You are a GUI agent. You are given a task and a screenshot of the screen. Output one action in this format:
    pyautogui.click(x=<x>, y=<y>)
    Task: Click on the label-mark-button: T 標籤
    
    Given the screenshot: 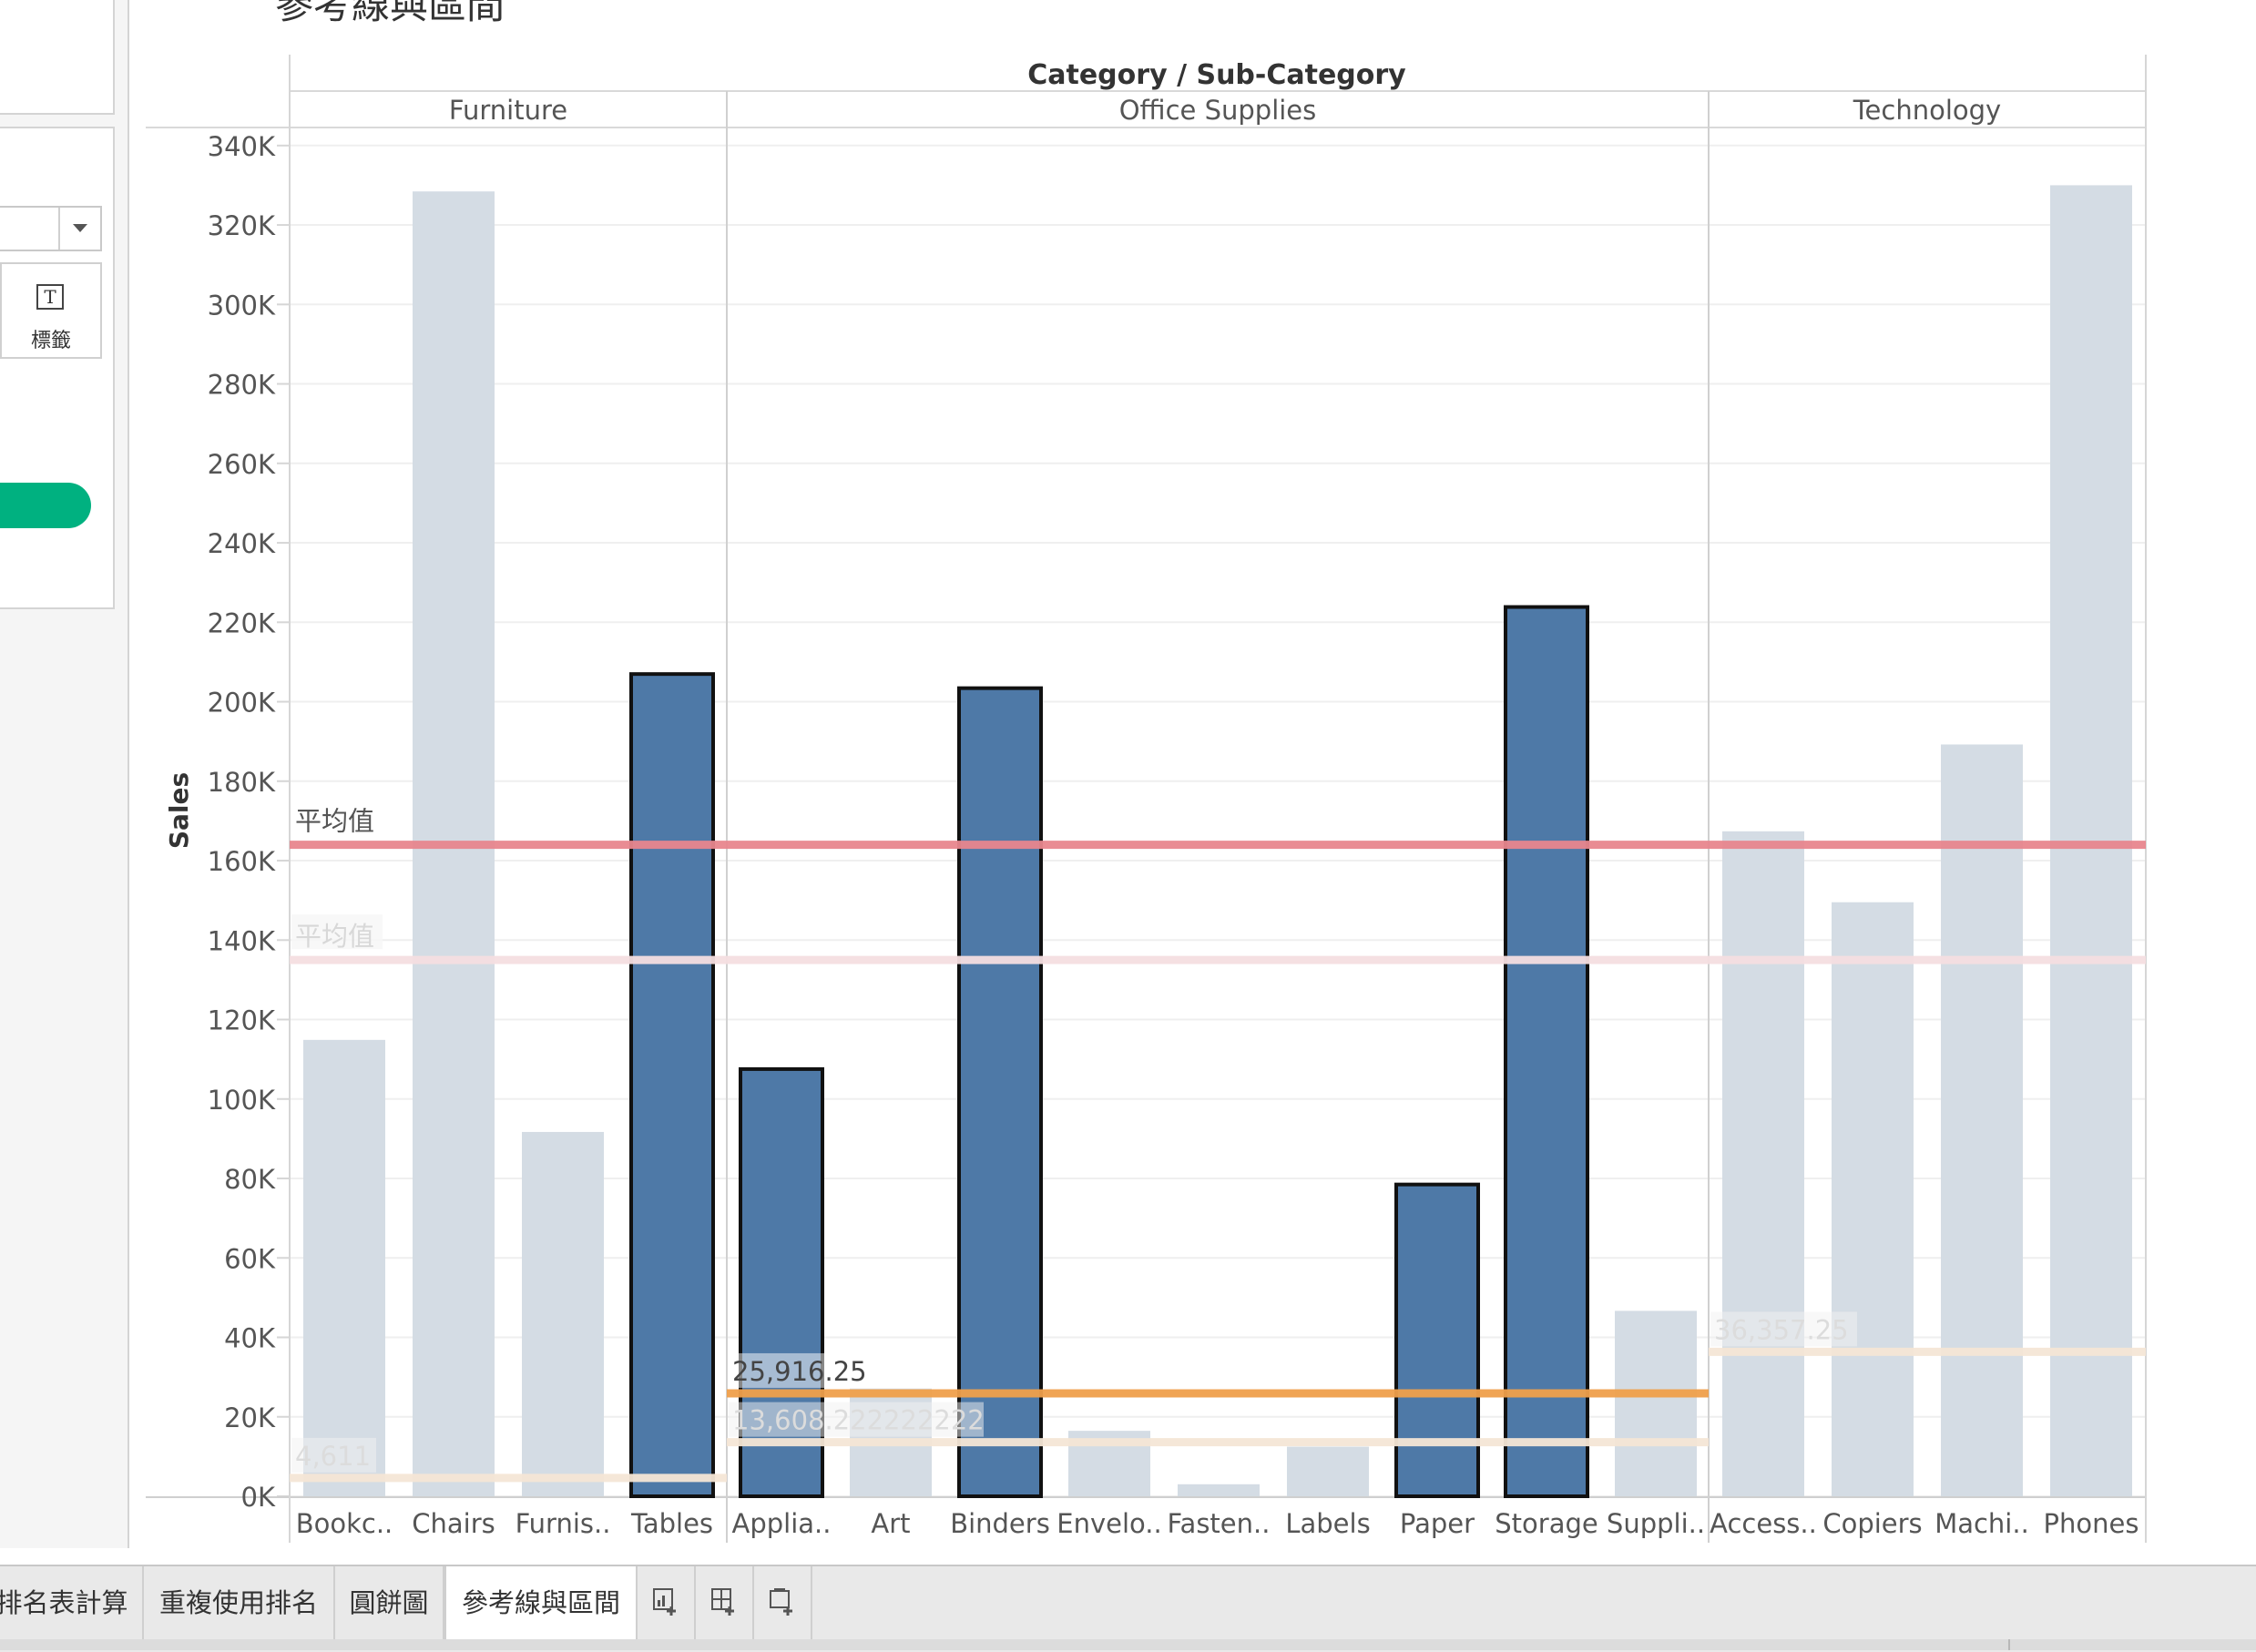 What is the action you would take?
    pyautogui.click(x=51, y=310)
    